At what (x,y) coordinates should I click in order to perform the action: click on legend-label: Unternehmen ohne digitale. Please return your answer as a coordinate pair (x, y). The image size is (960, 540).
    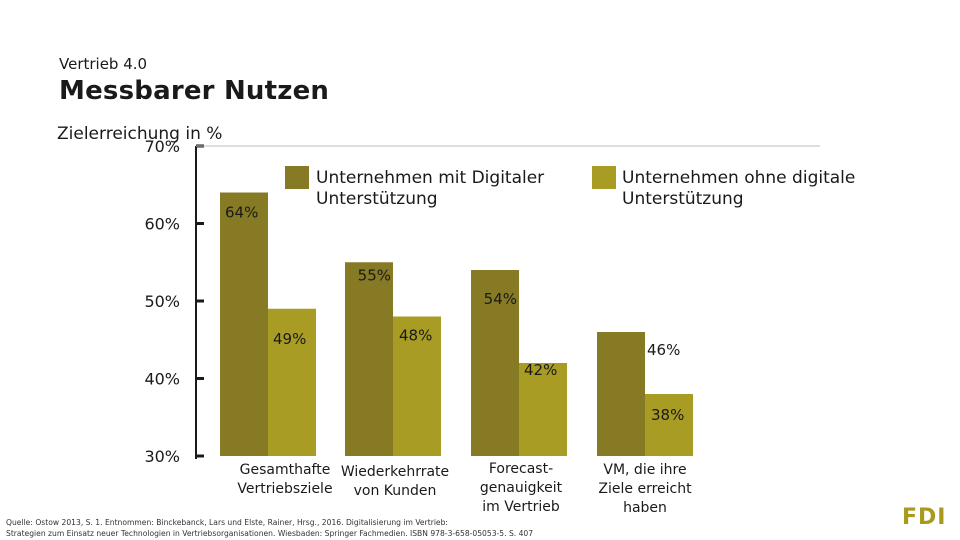
    Looking at the image, I should click on (738, 178).